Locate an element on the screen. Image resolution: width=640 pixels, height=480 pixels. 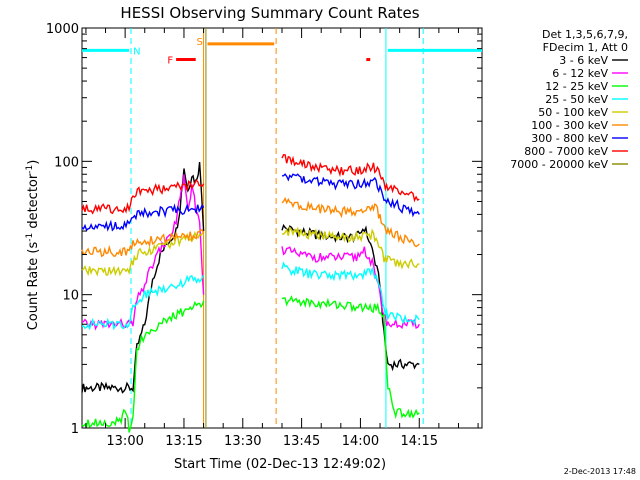
flag-label: S is located at coordinates (199, 42).